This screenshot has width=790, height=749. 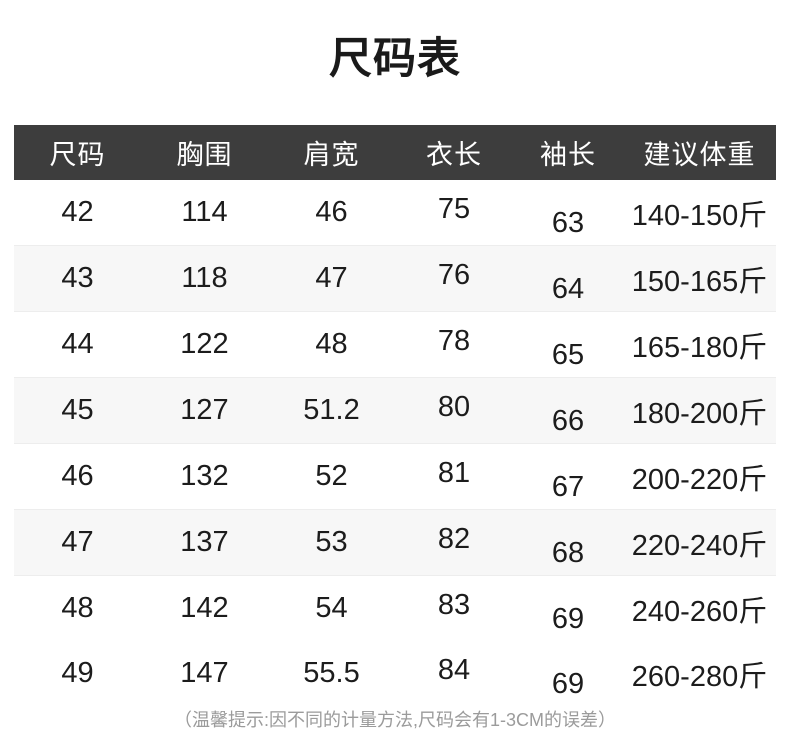 I want to click on cell-length: 84, so click(x=454, y=673).